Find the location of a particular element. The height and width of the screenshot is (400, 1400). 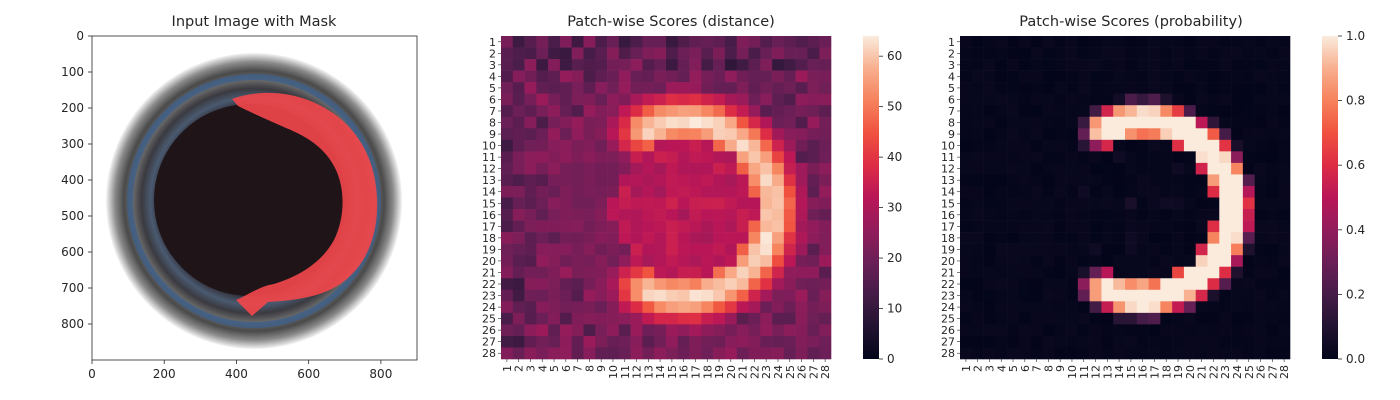

col-label: 18 is located at coordinates (707, 372).